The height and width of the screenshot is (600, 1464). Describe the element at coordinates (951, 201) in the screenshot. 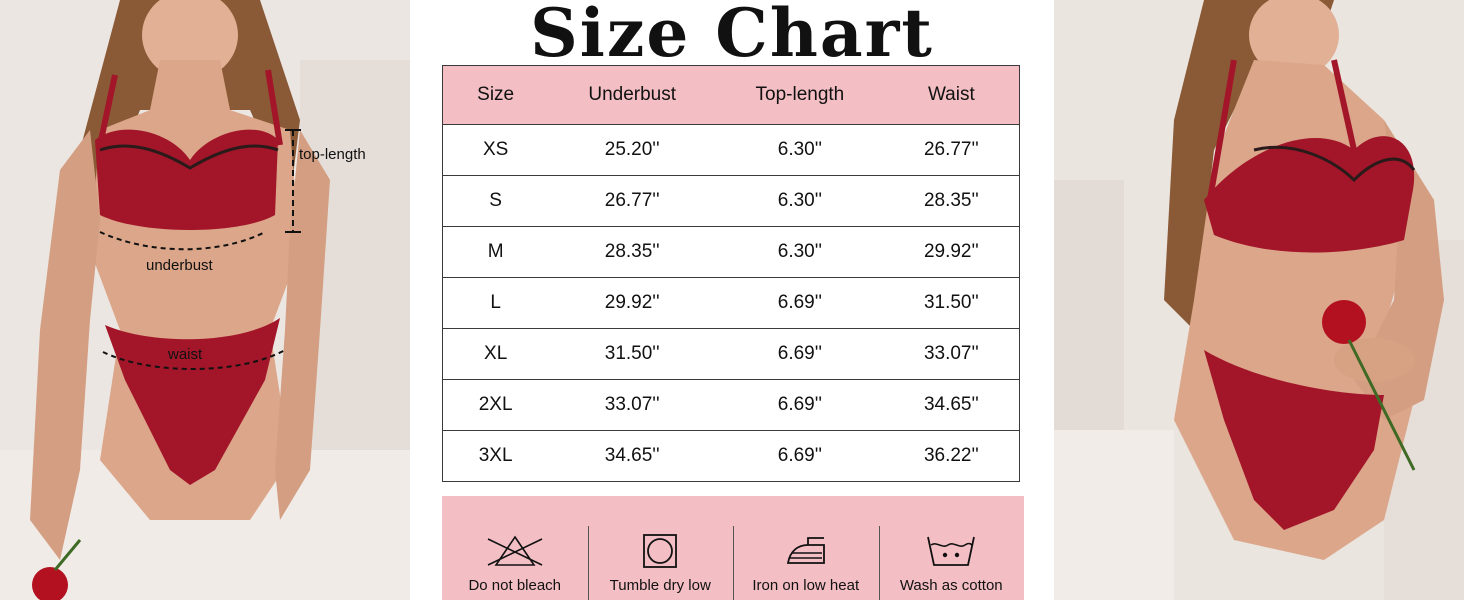

I see `cell-waist: 28.35''` at that location.